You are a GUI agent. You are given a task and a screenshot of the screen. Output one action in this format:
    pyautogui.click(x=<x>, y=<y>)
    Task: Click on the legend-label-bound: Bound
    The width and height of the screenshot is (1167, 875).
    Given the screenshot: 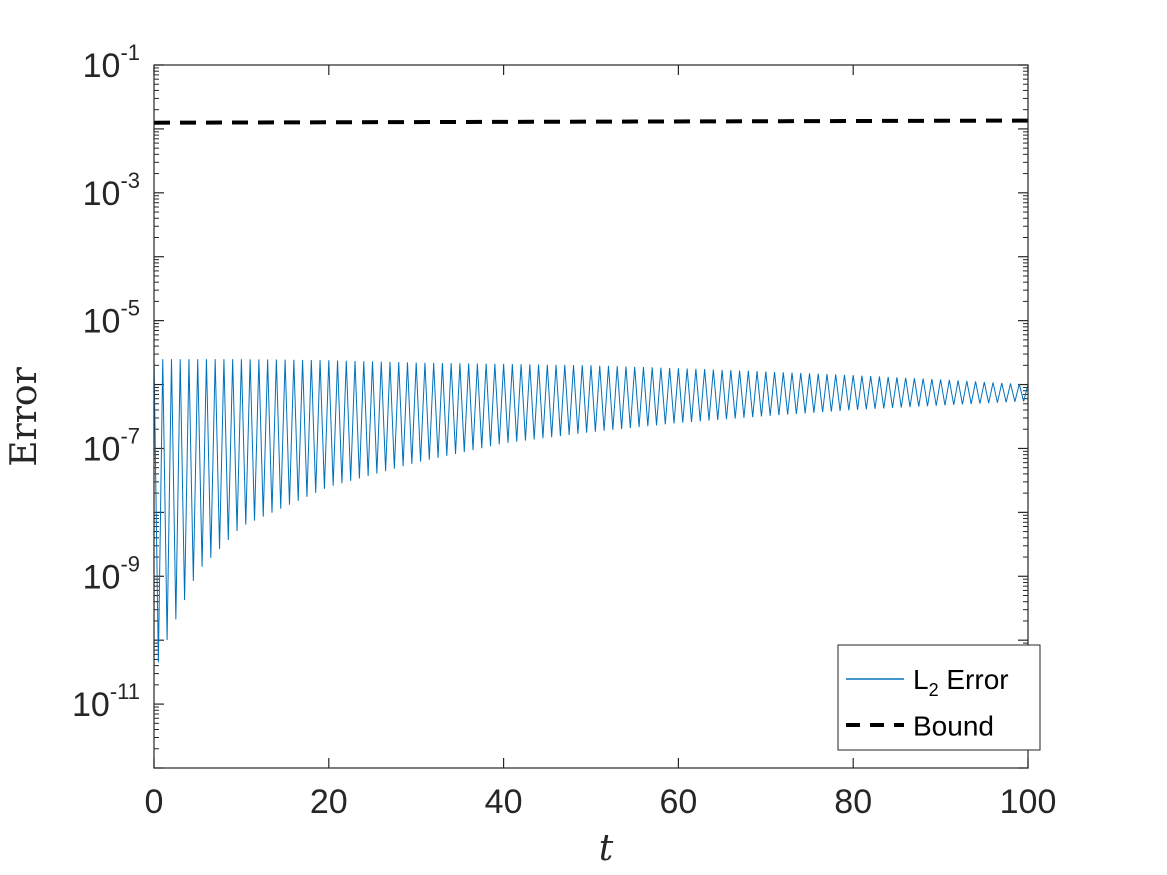 What is the action you would take?
    pyautogui.click(x=953, y=725)
    